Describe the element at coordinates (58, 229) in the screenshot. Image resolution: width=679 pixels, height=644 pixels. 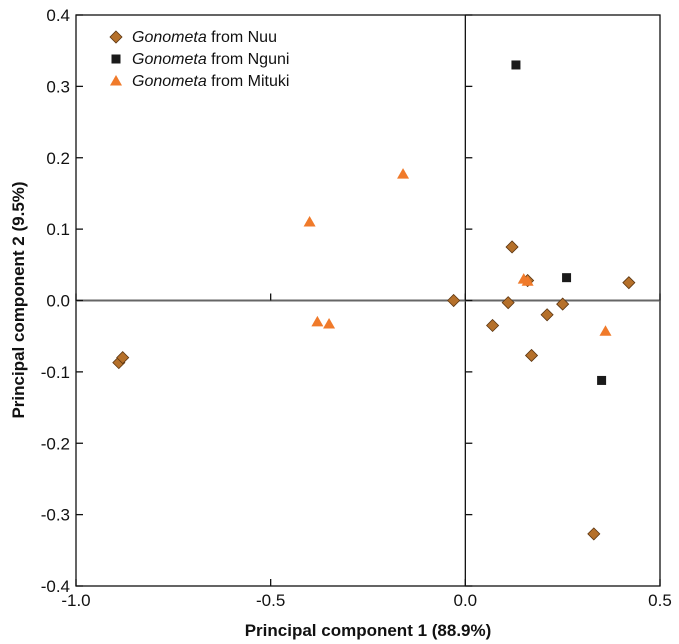
I see `y-tick-label: 0.1` at that location.